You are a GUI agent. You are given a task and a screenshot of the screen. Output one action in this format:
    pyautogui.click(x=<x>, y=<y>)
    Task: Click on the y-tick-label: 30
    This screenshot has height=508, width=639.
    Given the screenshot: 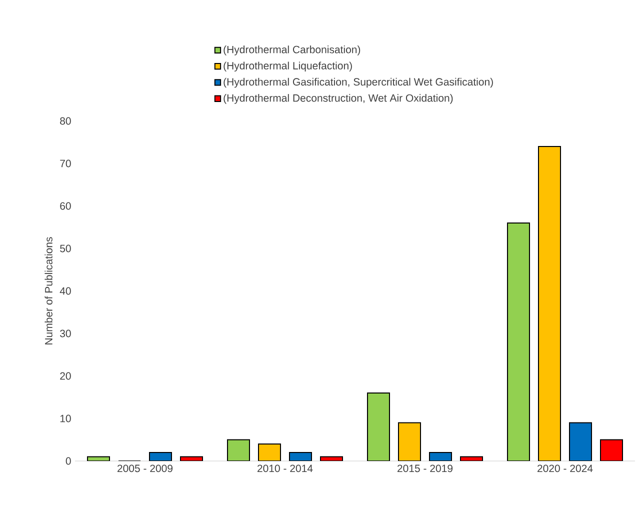 What is the action you would take?
    pyautogui.click(x=65, y=334)
    